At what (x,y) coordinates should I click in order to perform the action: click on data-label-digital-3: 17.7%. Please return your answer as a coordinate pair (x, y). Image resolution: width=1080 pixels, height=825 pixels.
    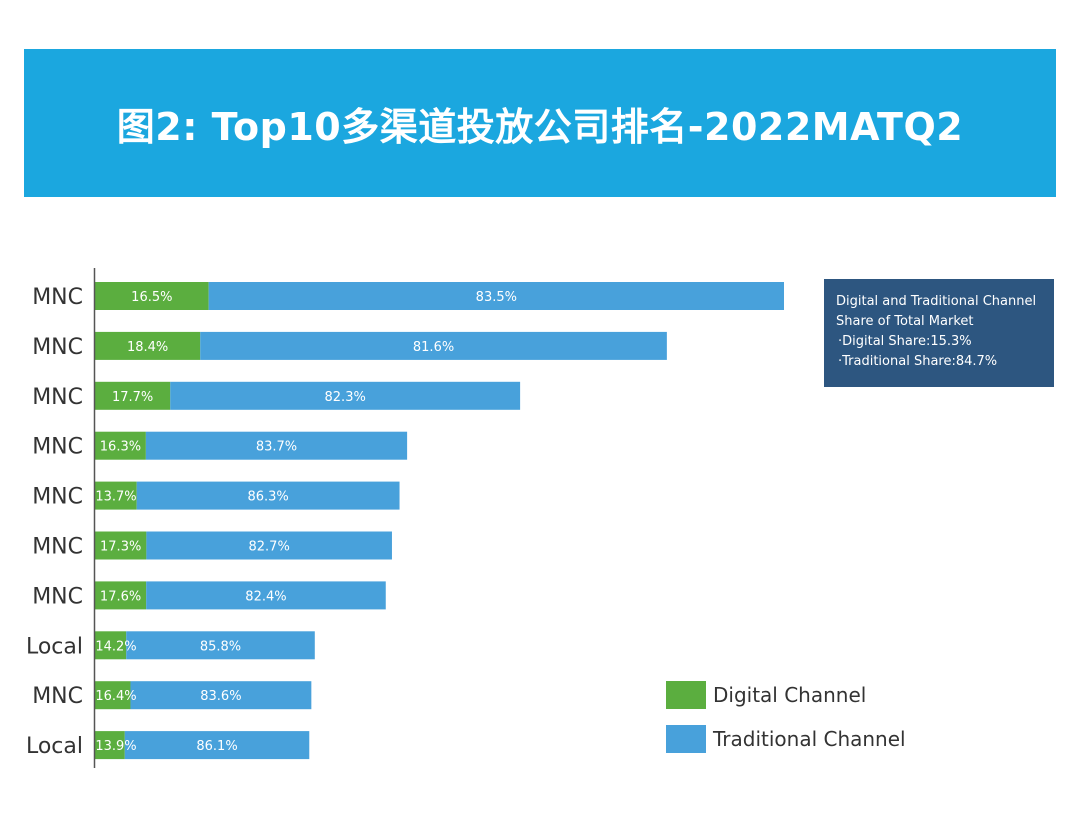
    Looking at the image, I should click on (132, 397).